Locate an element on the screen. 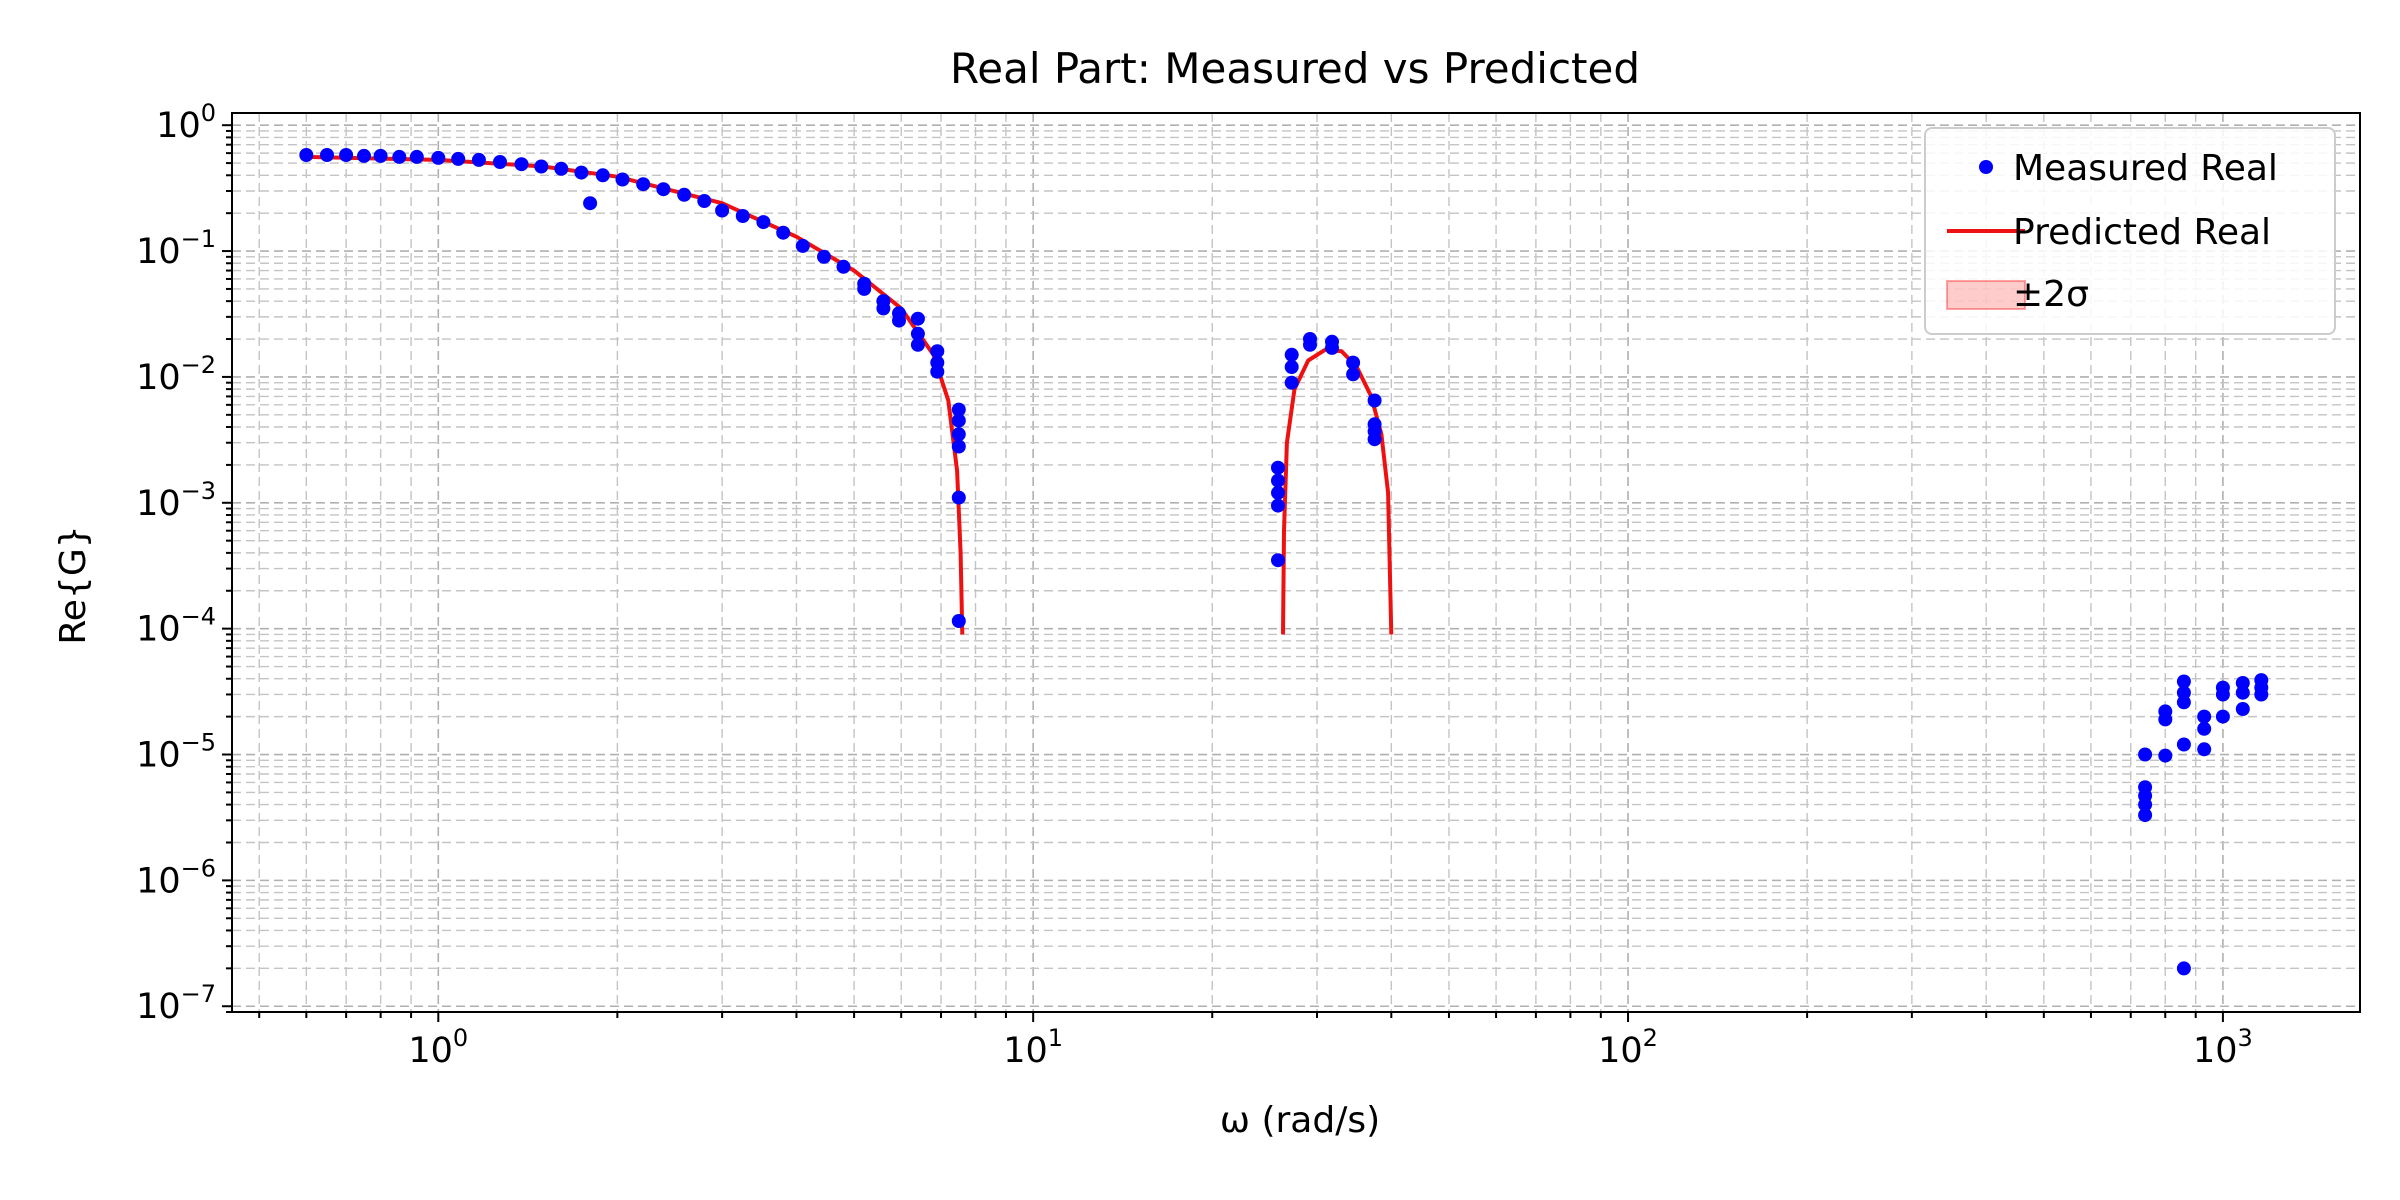  legend-label-band: ±2σ is located at coordinates (2051, 294).